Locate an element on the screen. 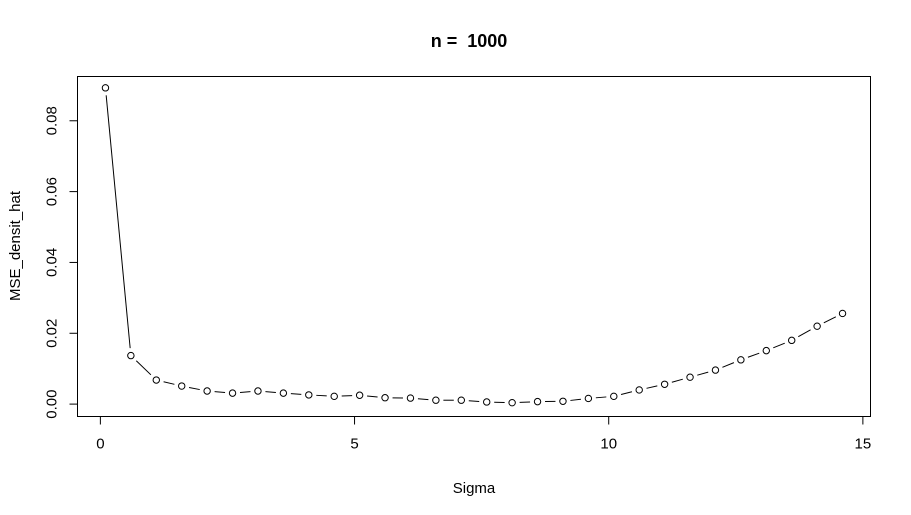 The height and width of the screenshot is (515, 911). x-tick-label: 15 is located at coordinates (863, 444).